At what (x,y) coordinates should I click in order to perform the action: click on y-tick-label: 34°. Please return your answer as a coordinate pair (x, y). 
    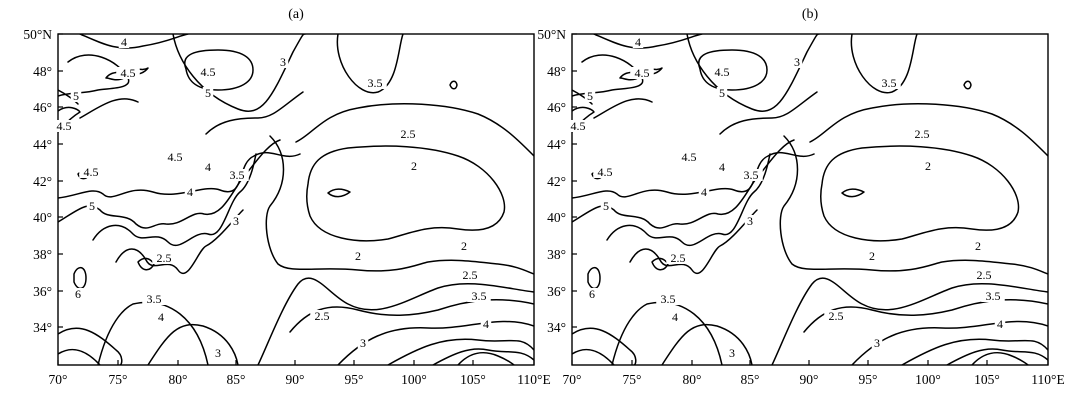
    Looking at the image, I should click on (42, 327).